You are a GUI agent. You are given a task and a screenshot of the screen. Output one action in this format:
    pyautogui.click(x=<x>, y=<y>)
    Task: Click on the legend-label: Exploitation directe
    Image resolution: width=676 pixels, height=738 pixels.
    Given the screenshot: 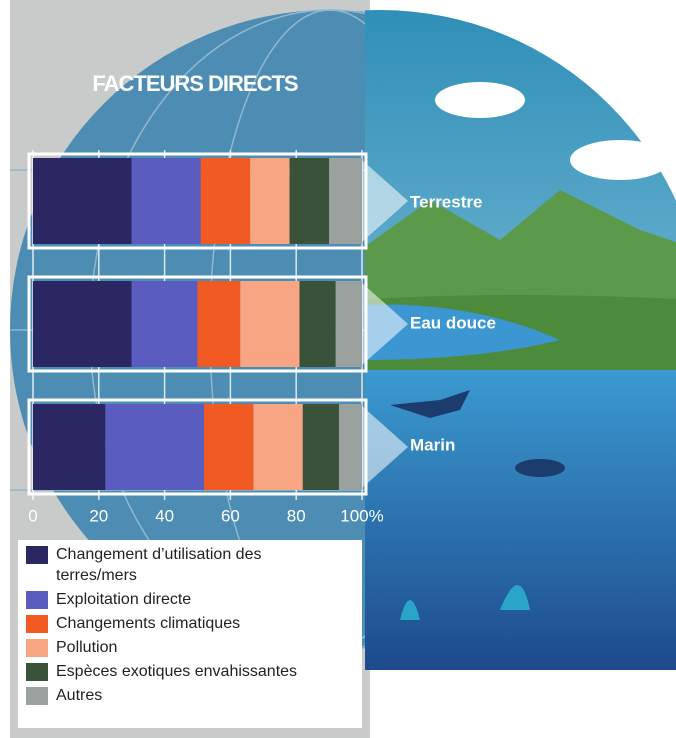 What is the action you would take?
    pyautogui.click(x=124, y=599)
    